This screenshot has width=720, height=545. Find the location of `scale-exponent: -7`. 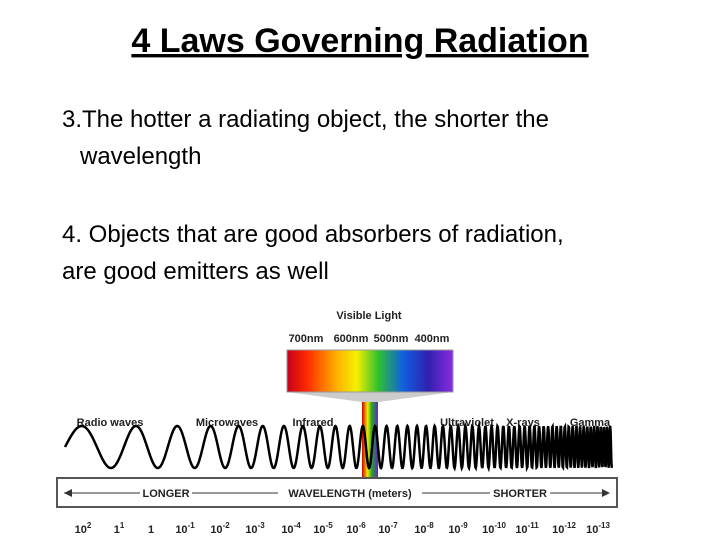

scale-exponent: -7 is located at coordinates (395, 525).